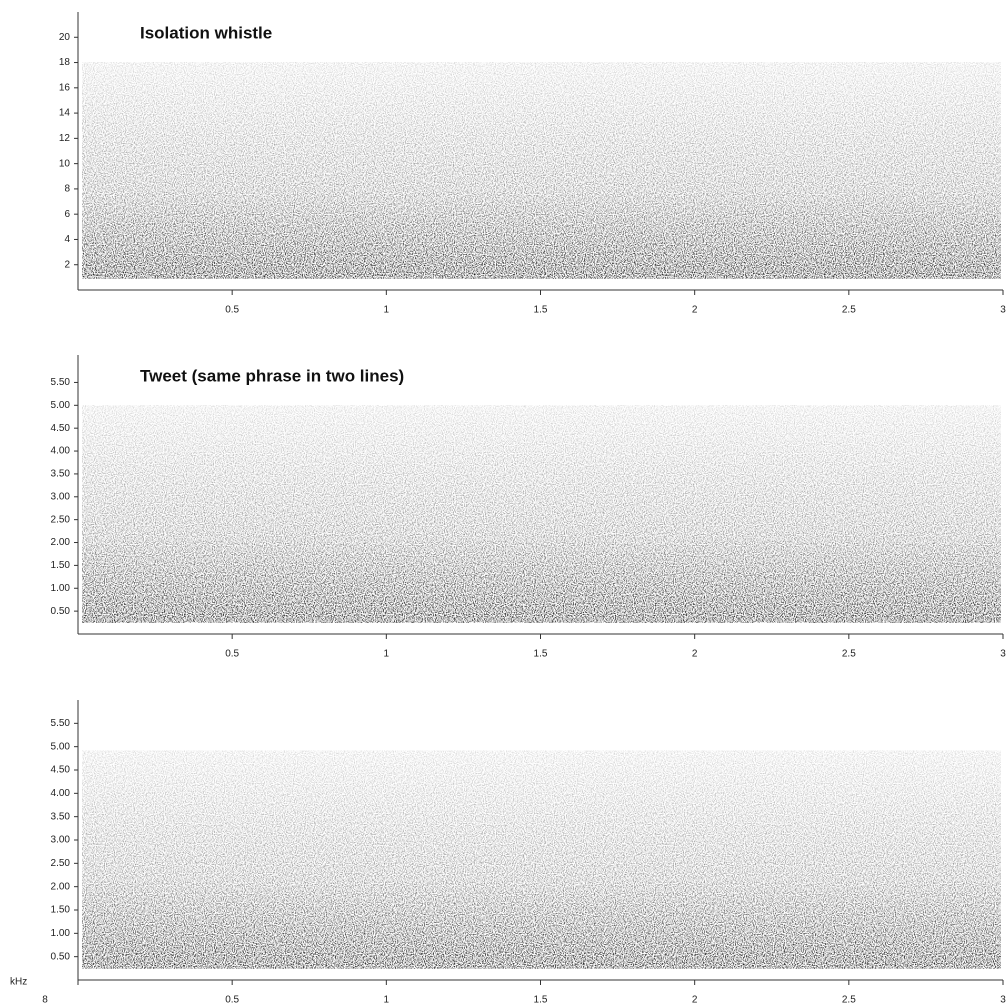 The height and width of the screenshot is (1004, 1007). Describe the element at coordinates (45, 999) in the screenshot. I see `x-tick-label: 8` at that location.